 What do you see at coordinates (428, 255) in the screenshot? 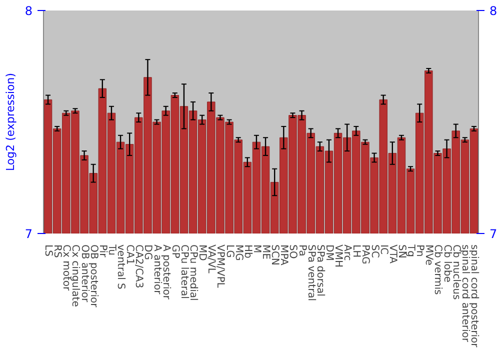
I see `x-tick-label: MVe` at bounding box center [428, 255].